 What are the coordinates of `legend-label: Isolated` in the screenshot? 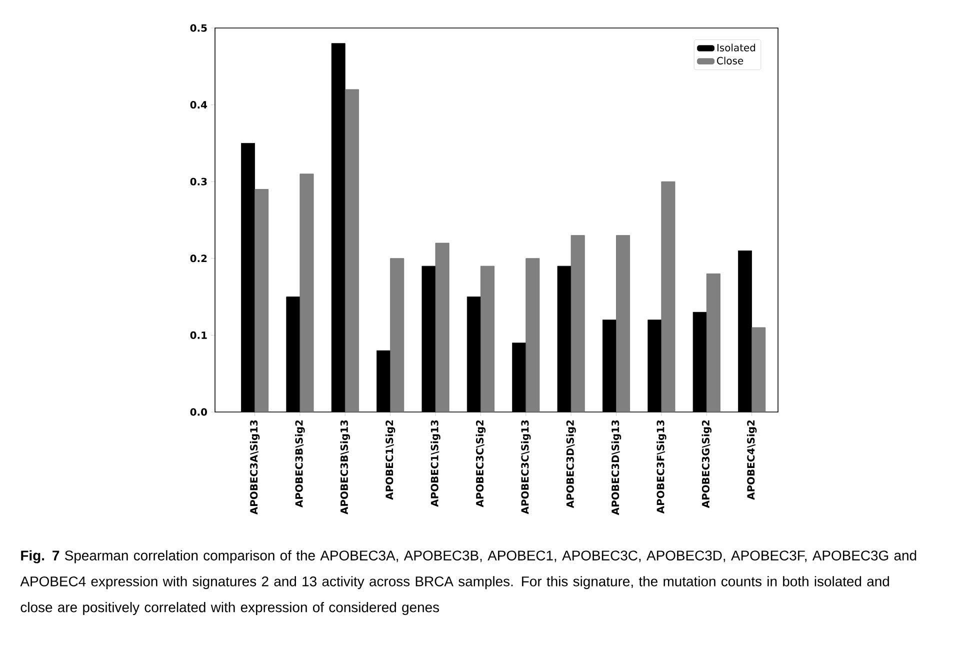 It's located at (736, 48).